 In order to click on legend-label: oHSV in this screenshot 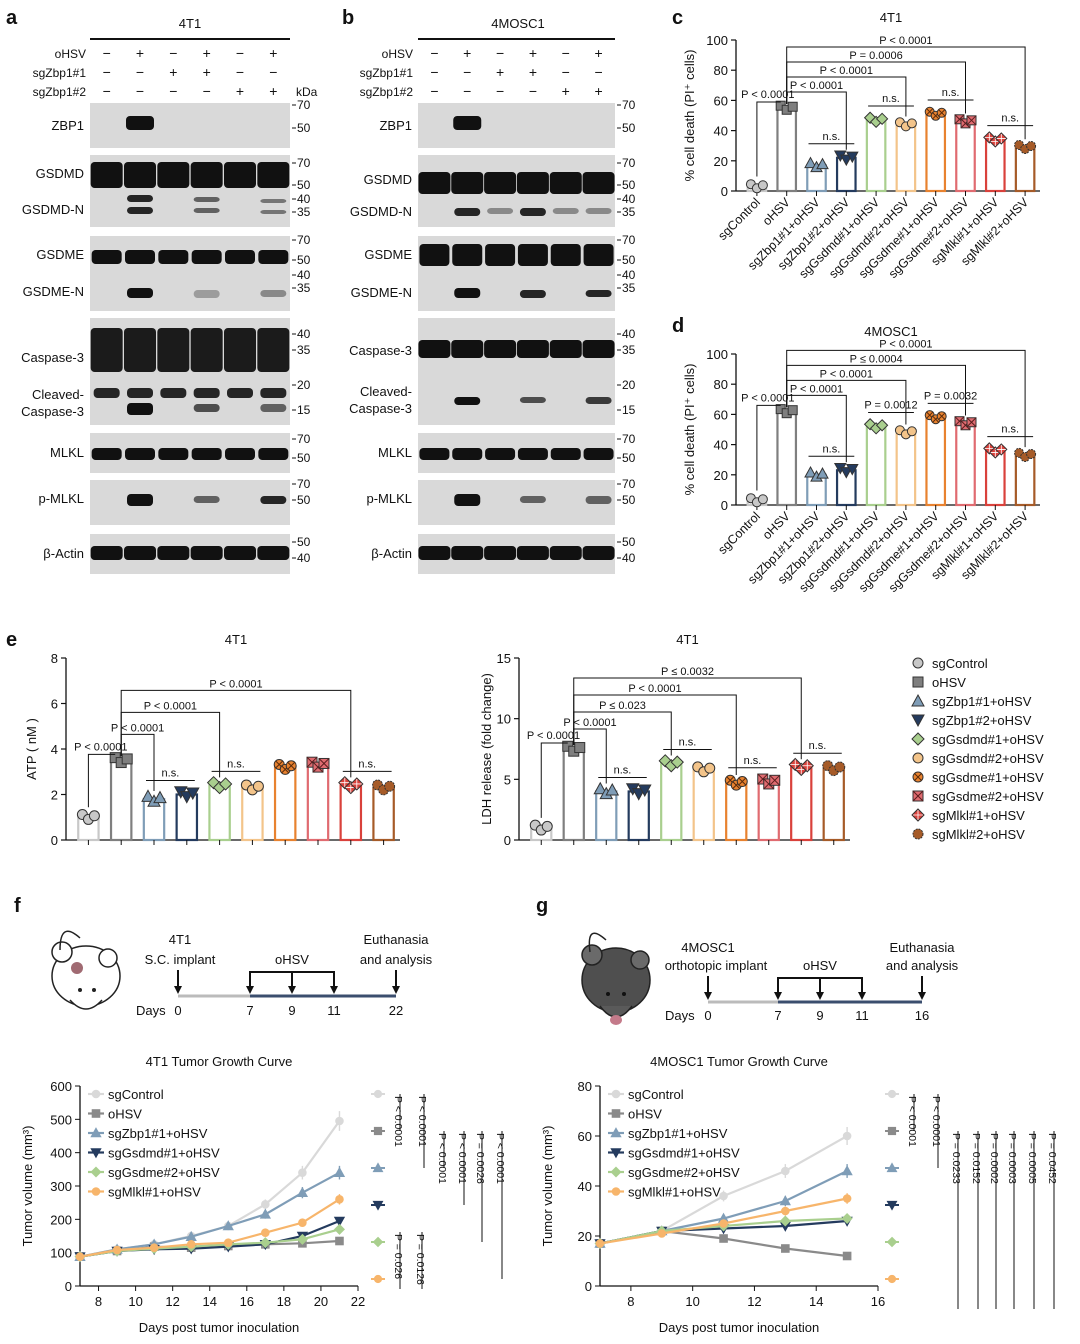, I will do `click(949, 682)`.